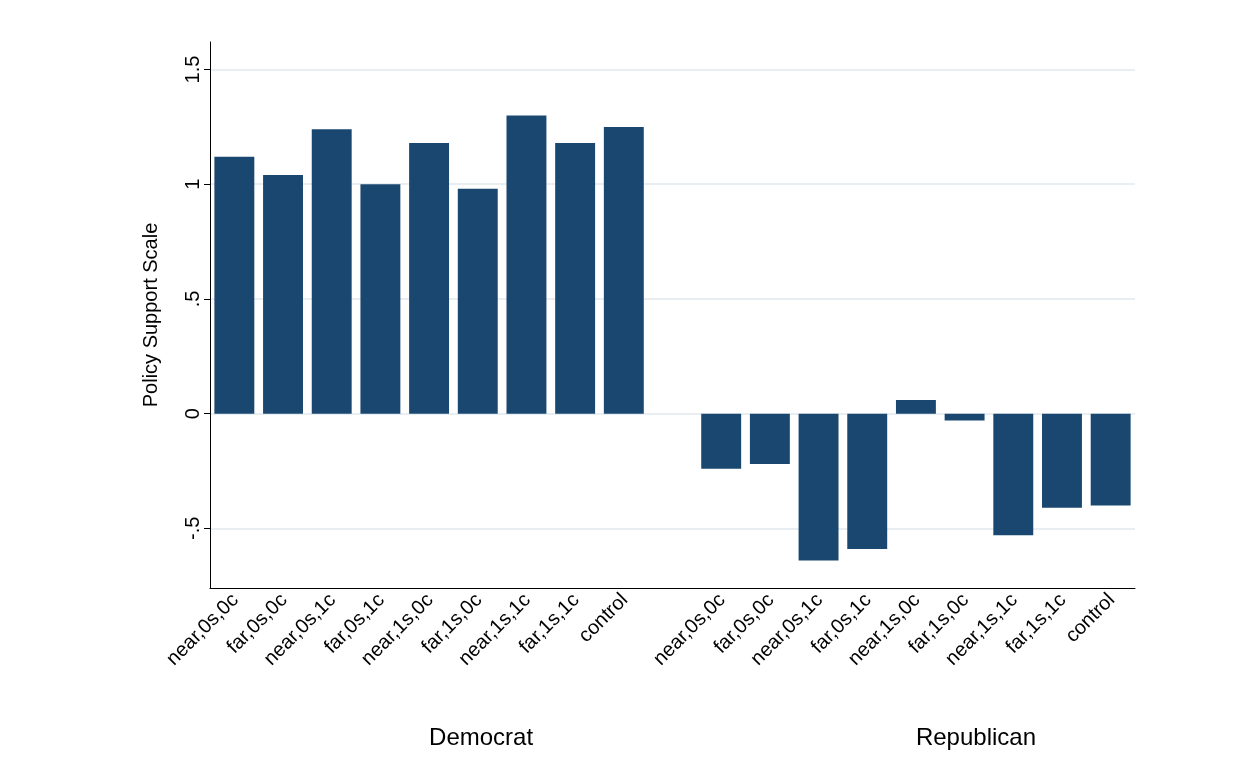 The width and height of the screenshot is (1246, 777). What do you see at coordinates (481, 736) in the screenshot?
I see `text: Democrat` at bounding box center [481, 736].